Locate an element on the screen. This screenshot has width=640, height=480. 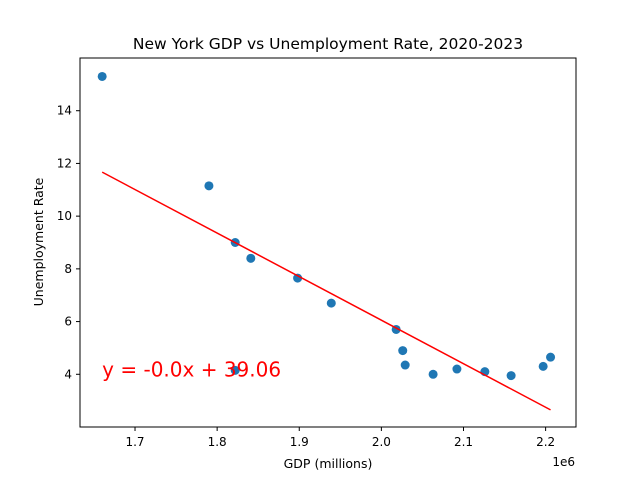
x-tick-label: 2.2 is located at coordinates (545, 442).